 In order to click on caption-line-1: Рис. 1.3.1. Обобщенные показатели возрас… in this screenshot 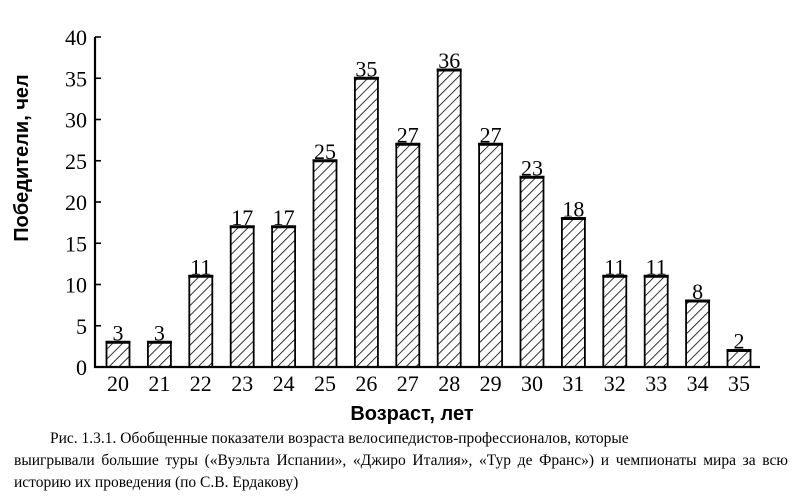, I will do `click(339, 438)`.